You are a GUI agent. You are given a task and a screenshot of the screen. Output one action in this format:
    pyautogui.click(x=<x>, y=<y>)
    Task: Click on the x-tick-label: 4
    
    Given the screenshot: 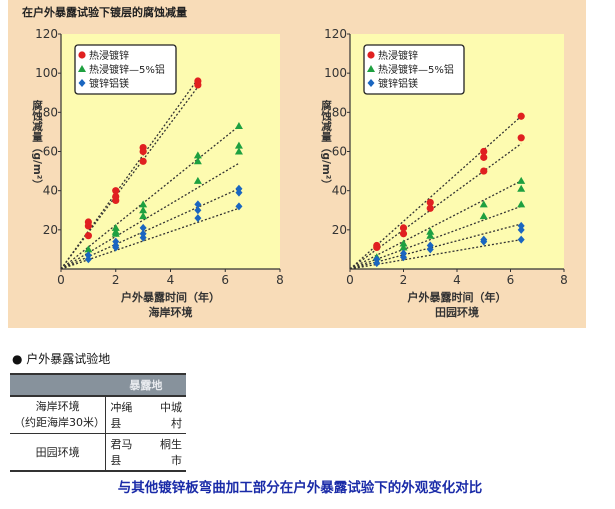 What is the action you would take?
    pyautogui.click(x=457, y=280)
    